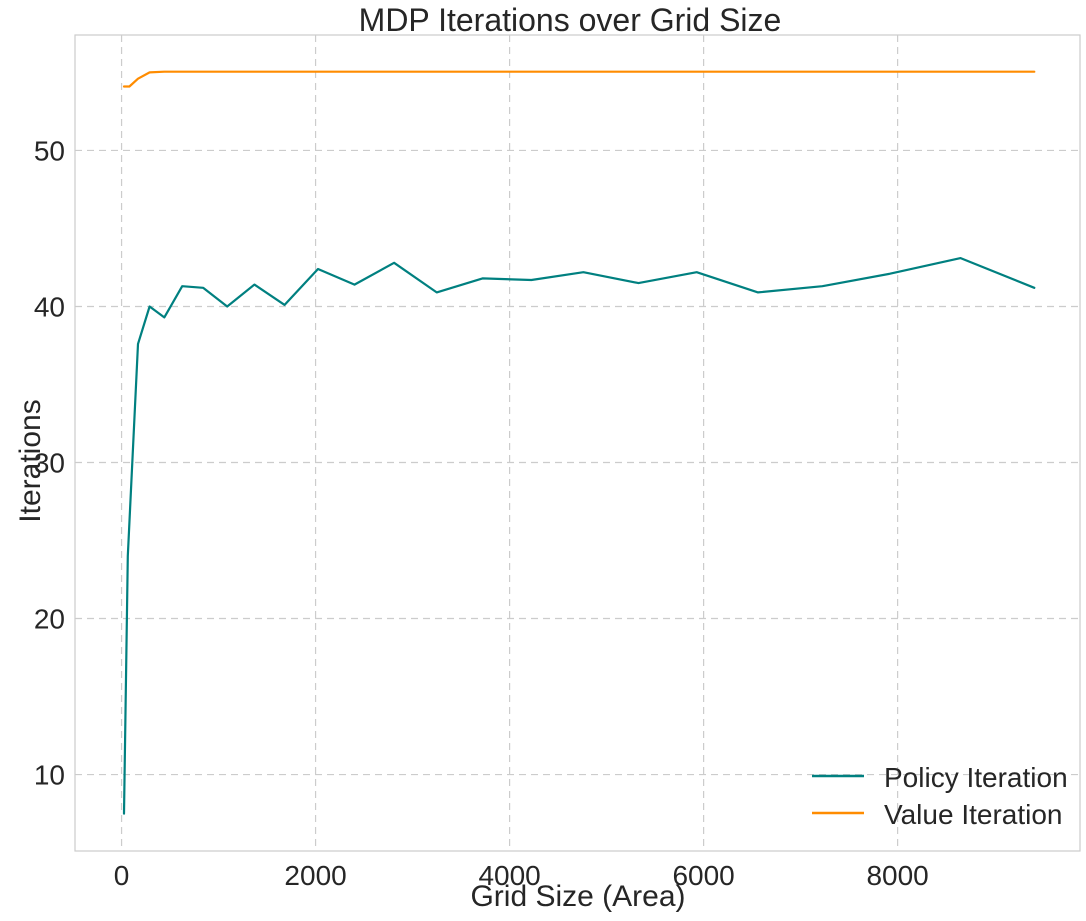 The width and height of the screenshot is (1086, 921). I want to click on x-tick-label: 2000, so click(315, 875).